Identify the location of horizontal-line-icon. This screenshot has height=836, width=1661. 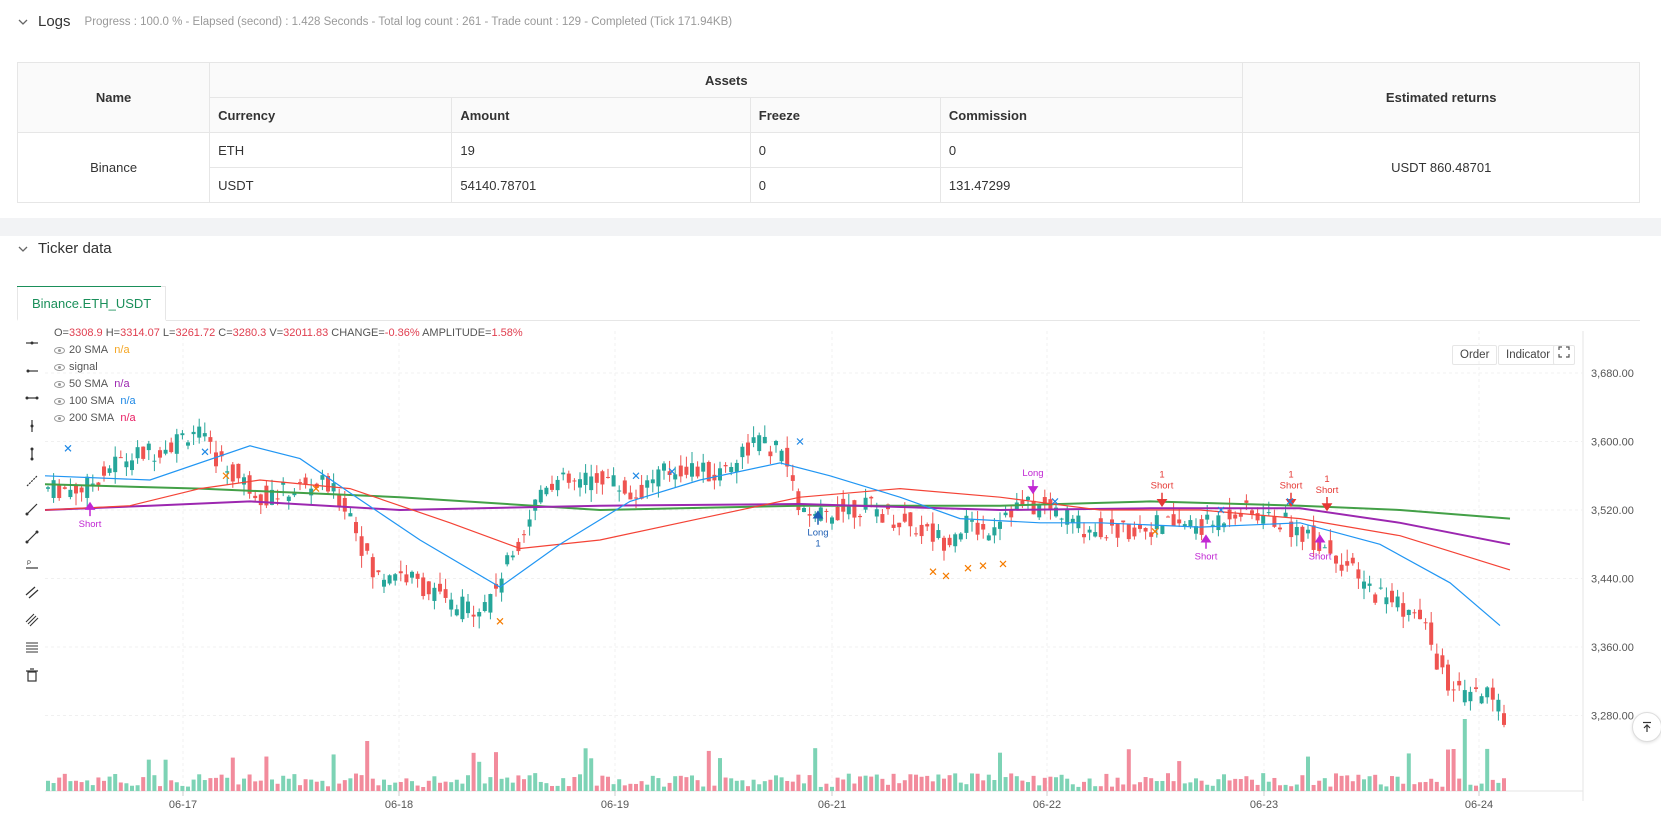
(32, 343).